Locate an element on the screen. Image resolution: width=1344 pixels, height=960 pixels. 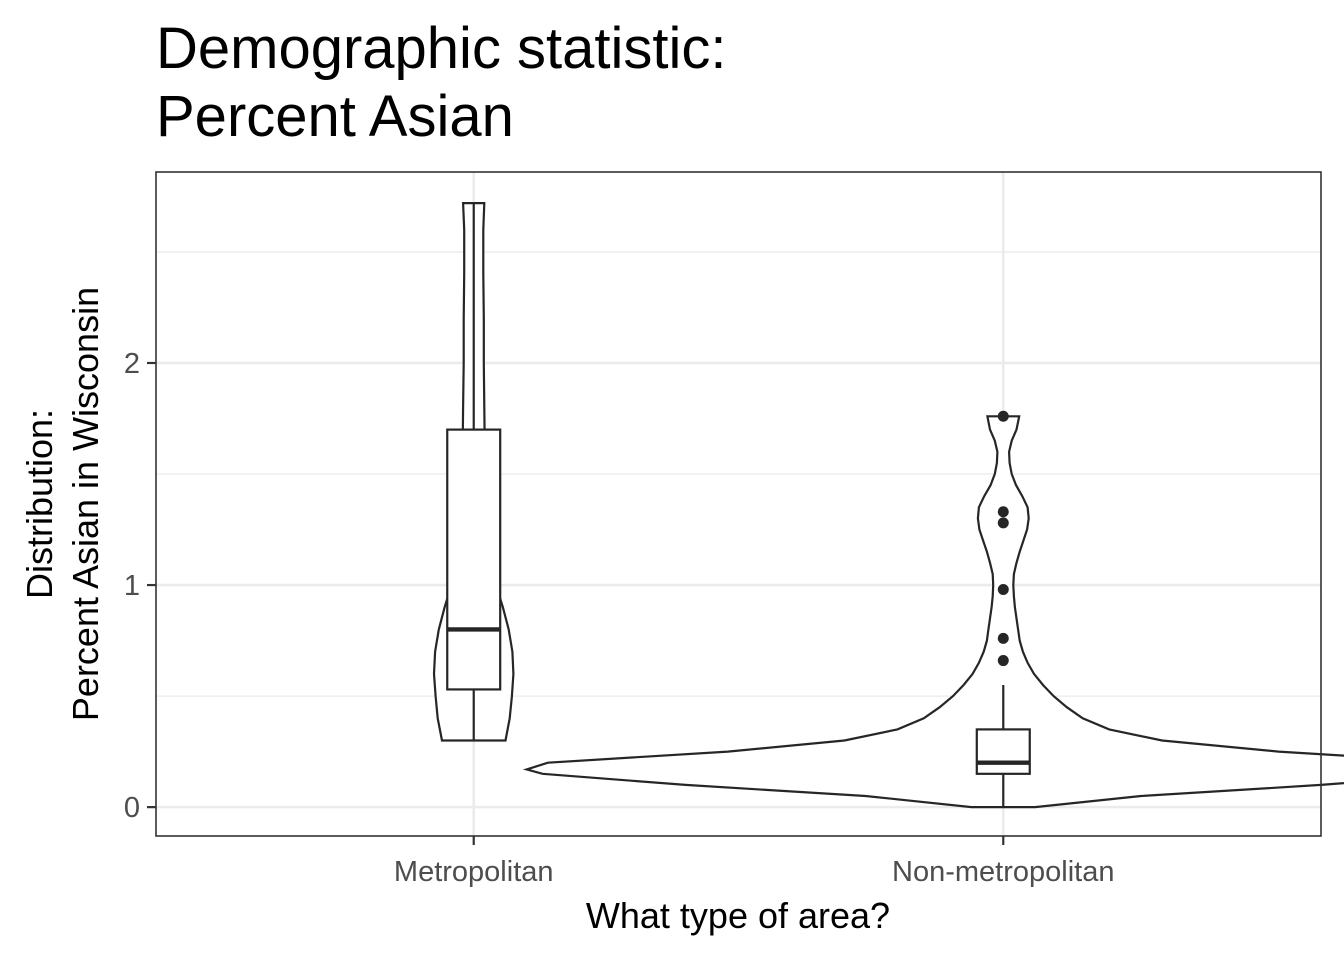
x-axis-title: What type of area? is located at coordinates (738, 915).